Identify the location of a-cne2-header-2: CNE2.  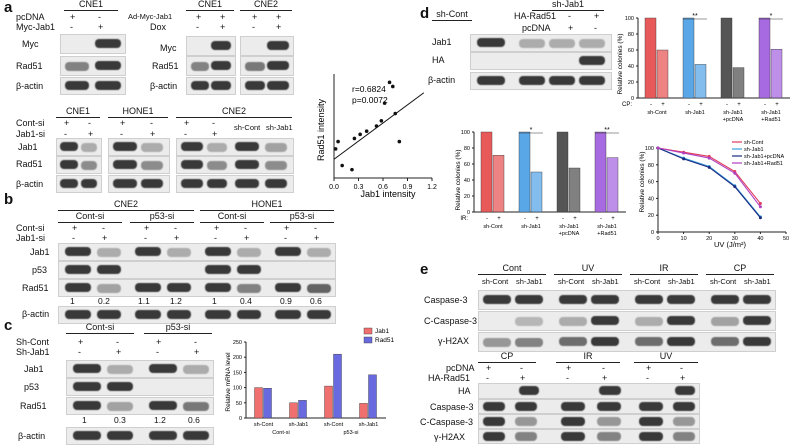
(234, 112).